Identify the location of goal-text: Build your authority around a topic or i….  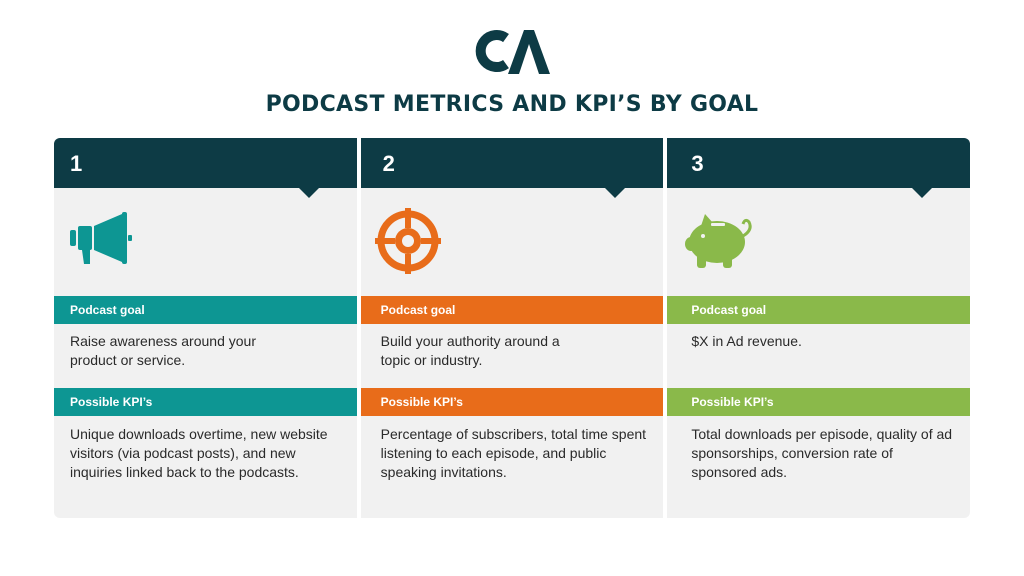
(470, 350).